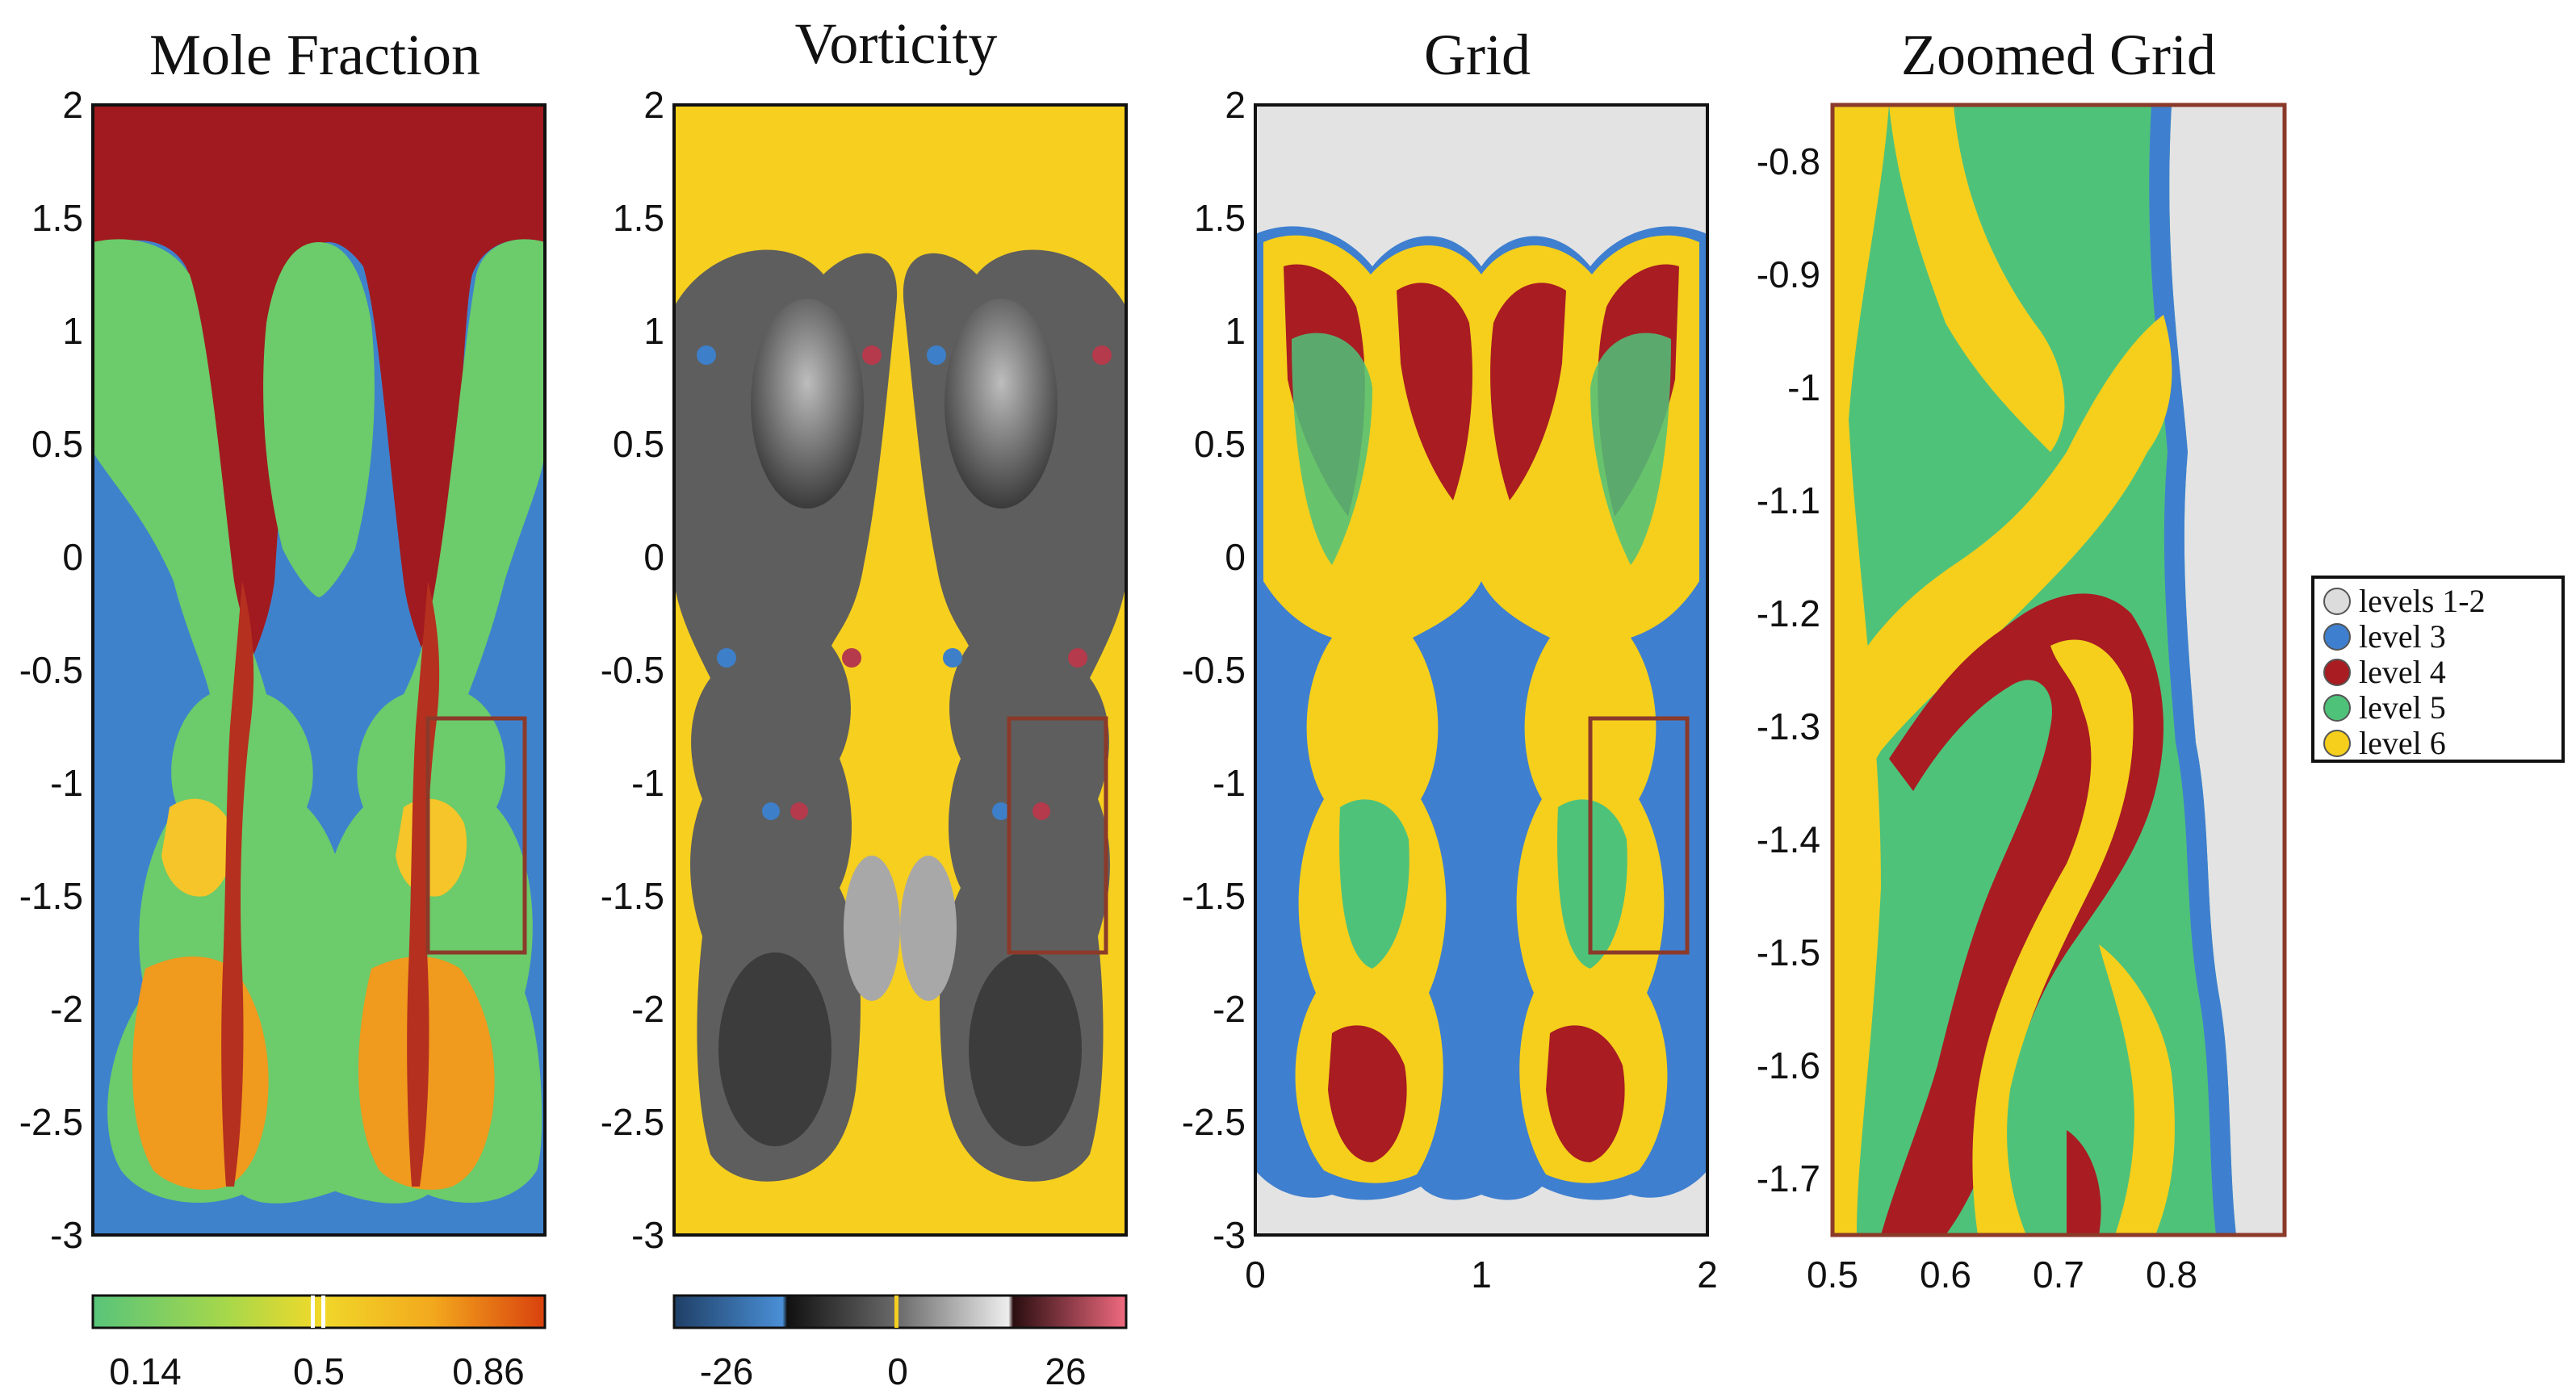  I want to click on y-tick-label: -1.4, so click(1788, 839).